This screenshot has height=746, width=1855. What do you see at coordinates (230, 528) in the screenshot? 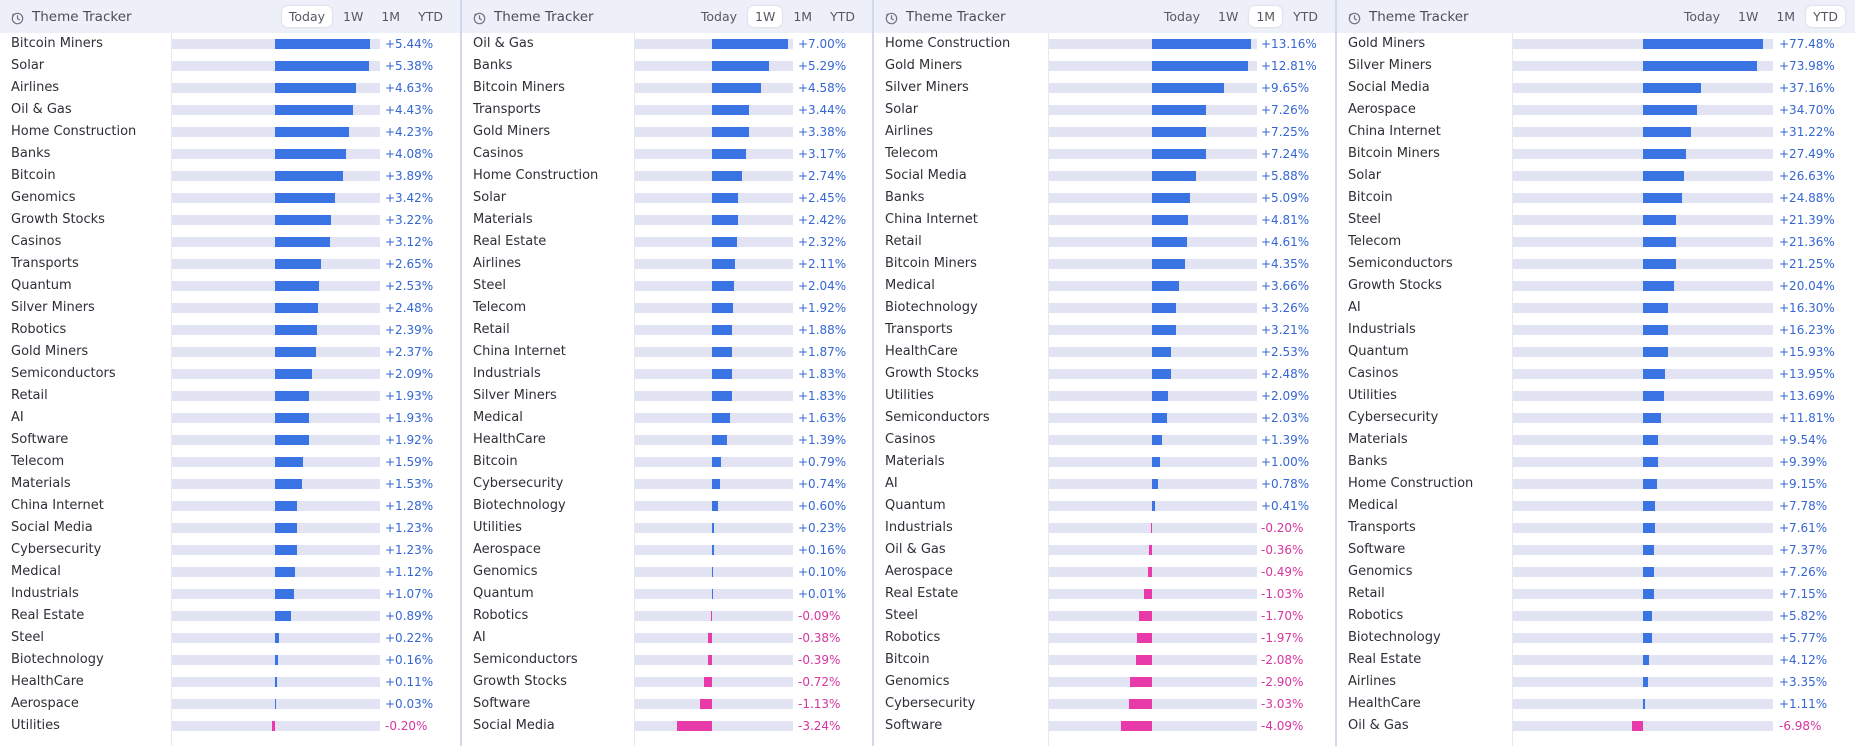
I see `theme-row: Social Media +1.23%` at bounding box center [230, 528].